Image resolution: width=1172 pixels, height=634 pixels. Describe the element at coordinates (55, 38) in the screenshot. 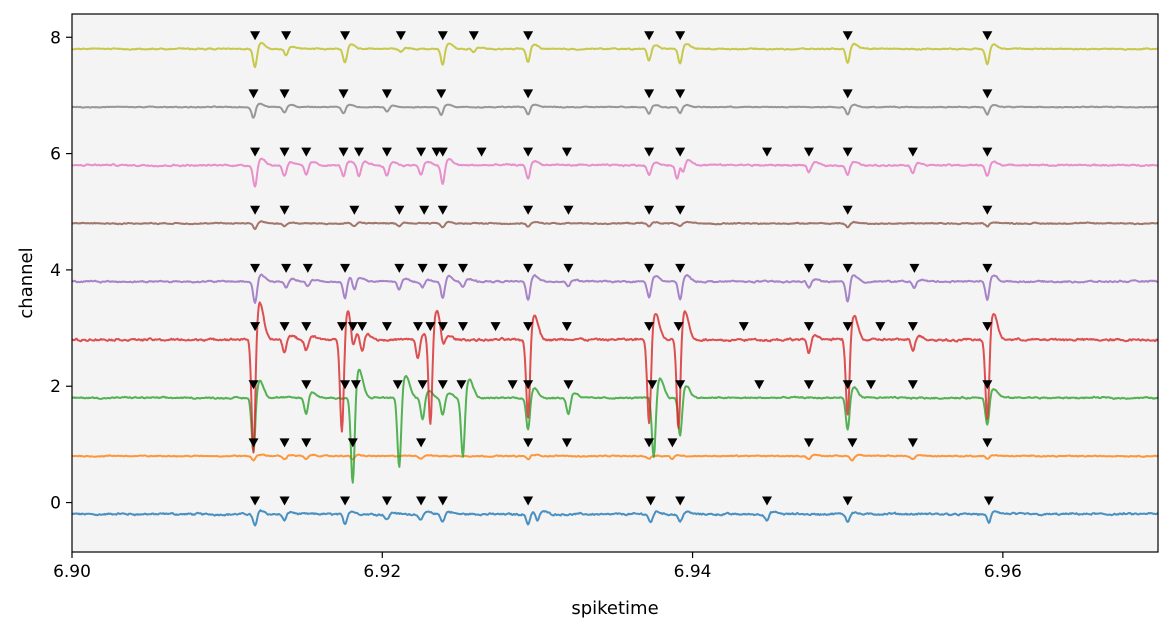

I see `y-tick-label: 8` at that location.